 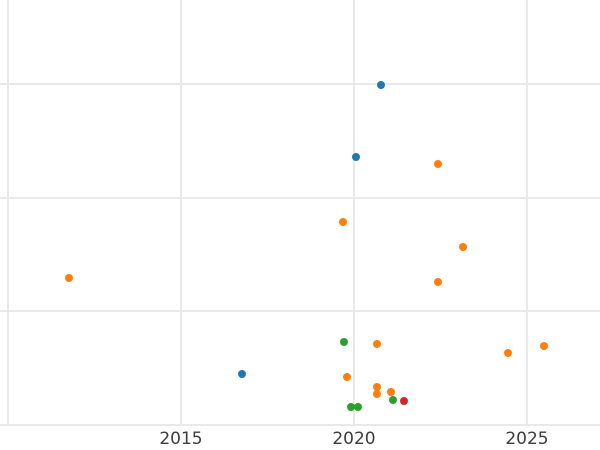 What do you see at coordinates (527, 439) in the screenshot?
I see `x-tick-label: 2025` at bounding box center [527, 439].